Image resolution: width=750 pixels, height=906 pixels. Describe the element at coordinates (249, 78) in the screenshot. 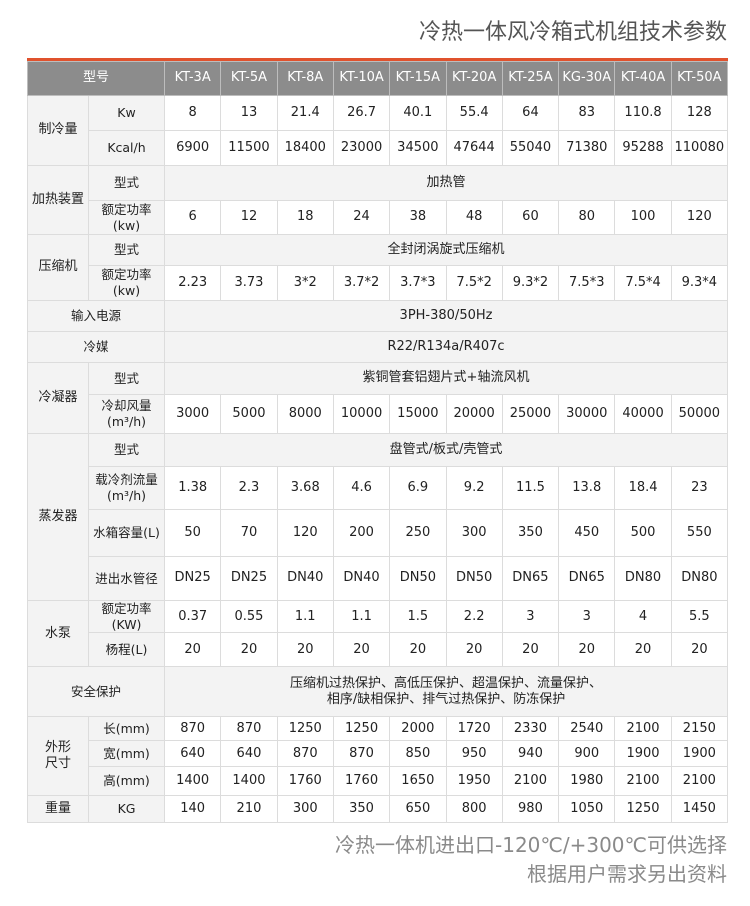

I see `model-header-cell: KT-5A` at that location.